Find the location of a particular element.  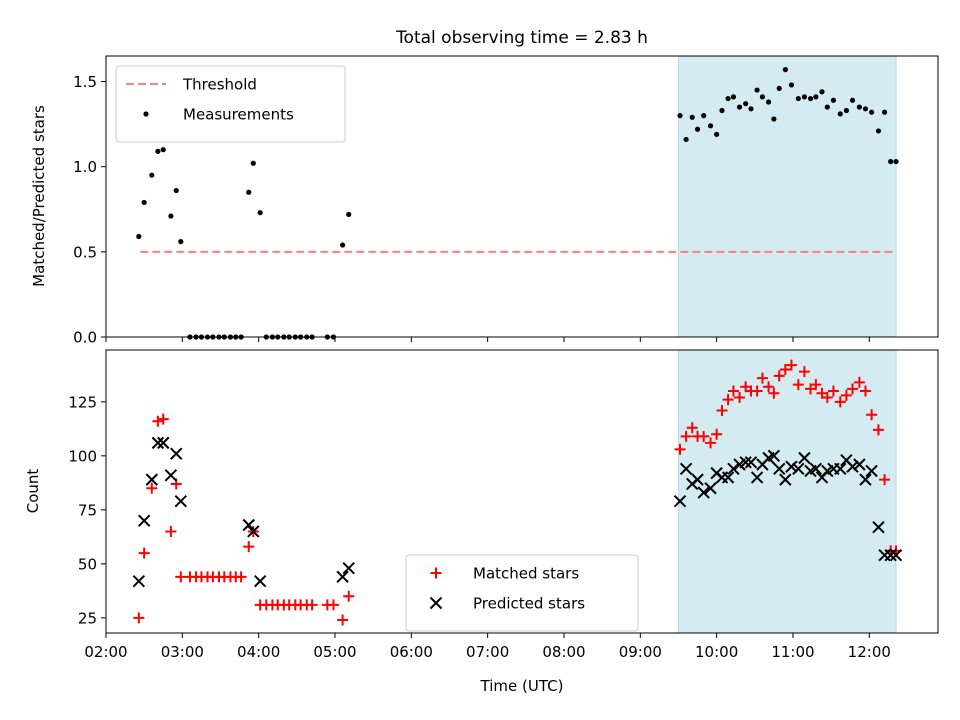

x-tick-label: 02:00 is located at coordinates (105, 652).